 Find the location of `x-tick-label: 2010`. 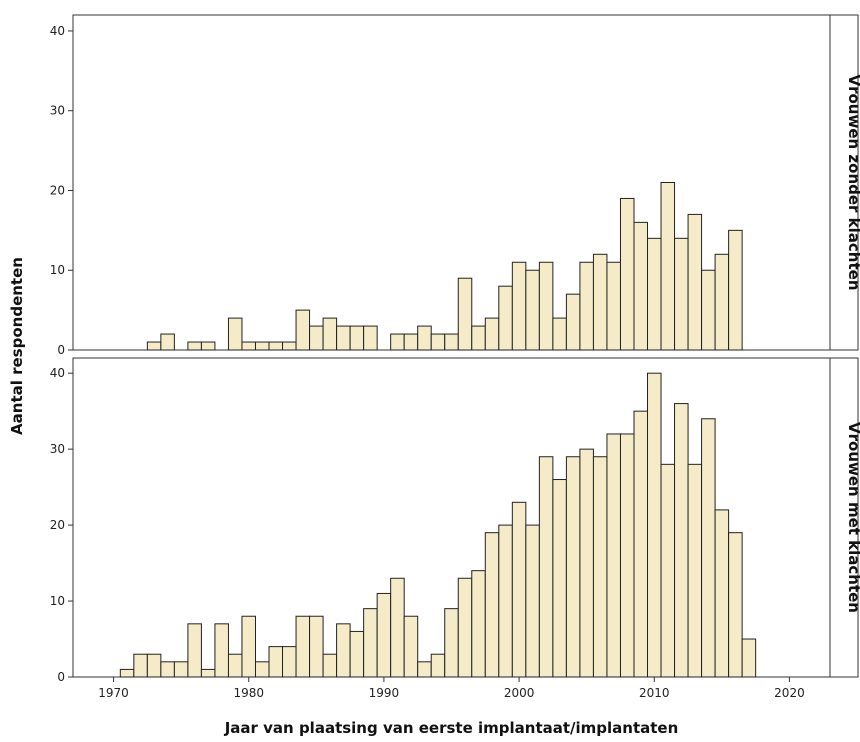

x-tick-label: 2010 is located at coordinates (654, 693).